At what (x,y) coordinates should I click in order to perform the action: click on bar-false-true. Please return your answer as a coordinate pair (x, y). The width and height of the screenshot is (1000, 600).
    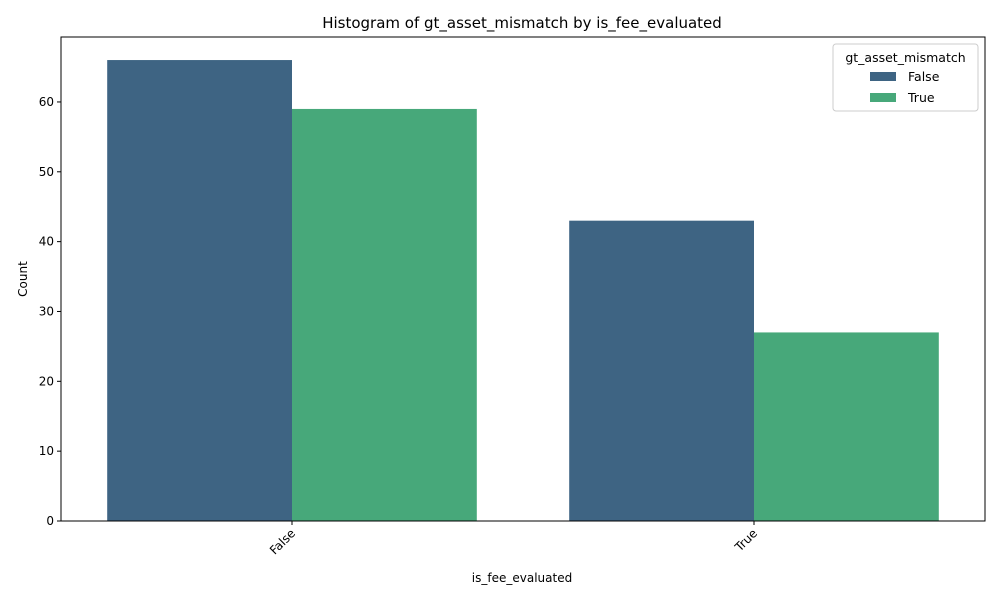
    Looking at the image, I should click on (384, 314).